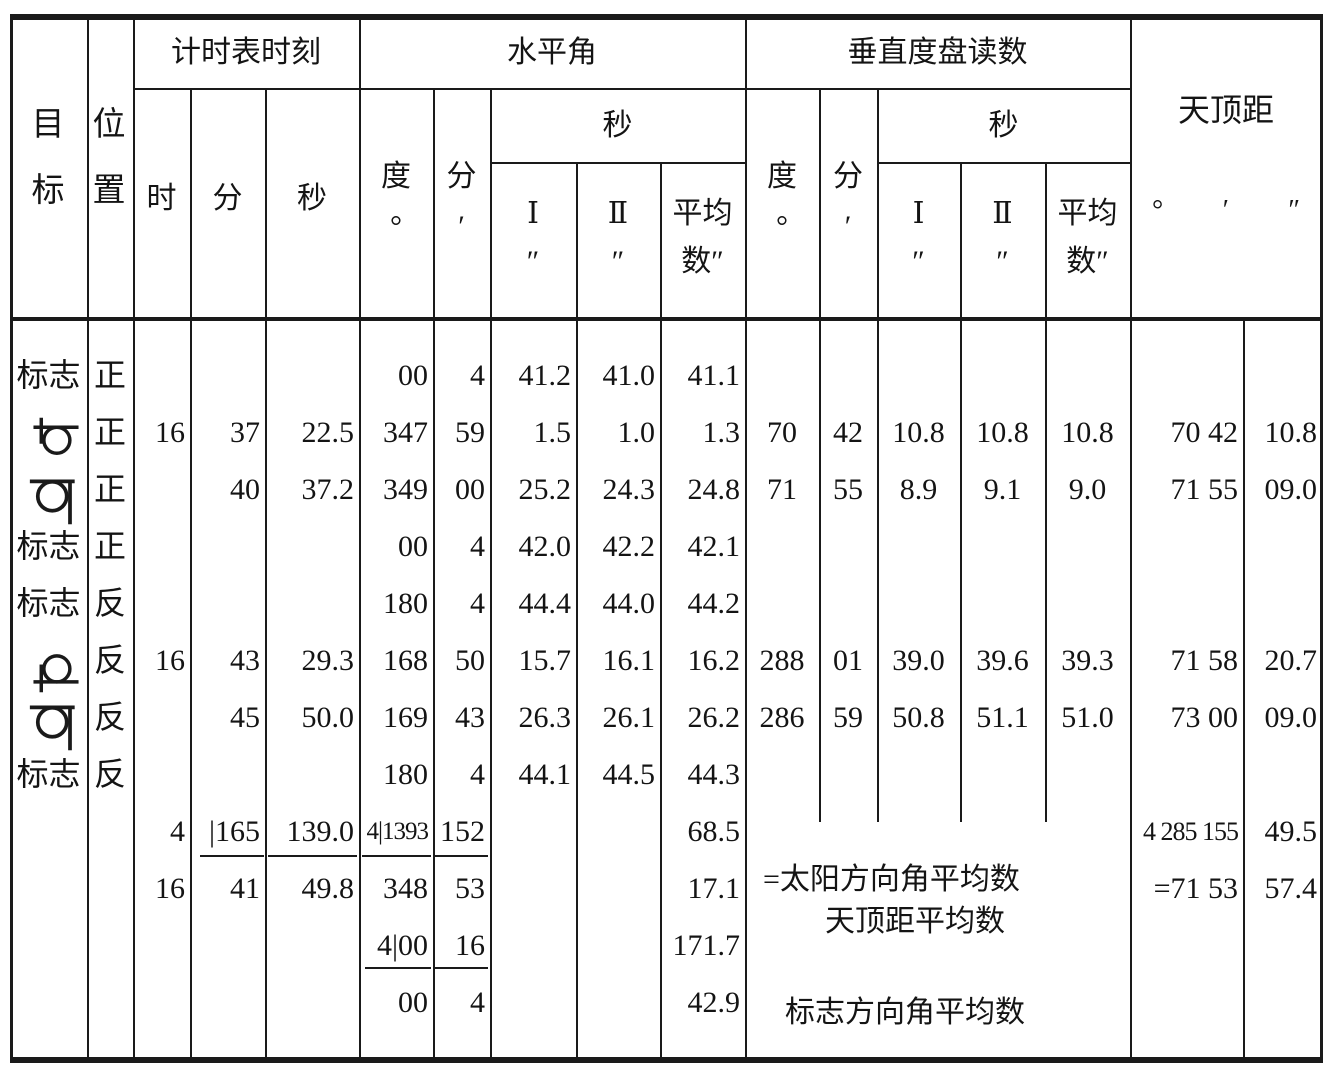 This screenshot has height=1084, width=1343. Describe the element at coordinates (848, 201) in the screenshot. I see `header-vmin: 分 ′` at that location.